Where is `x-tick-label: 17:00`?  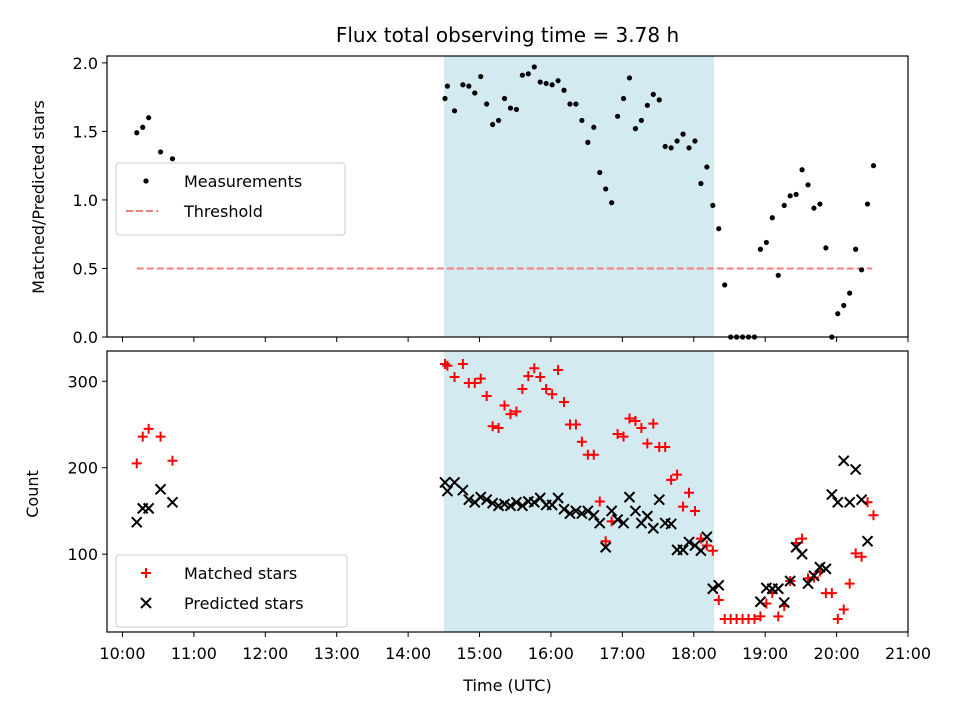 x-tick-label: 17:00 is located at coordinates (622, 653).